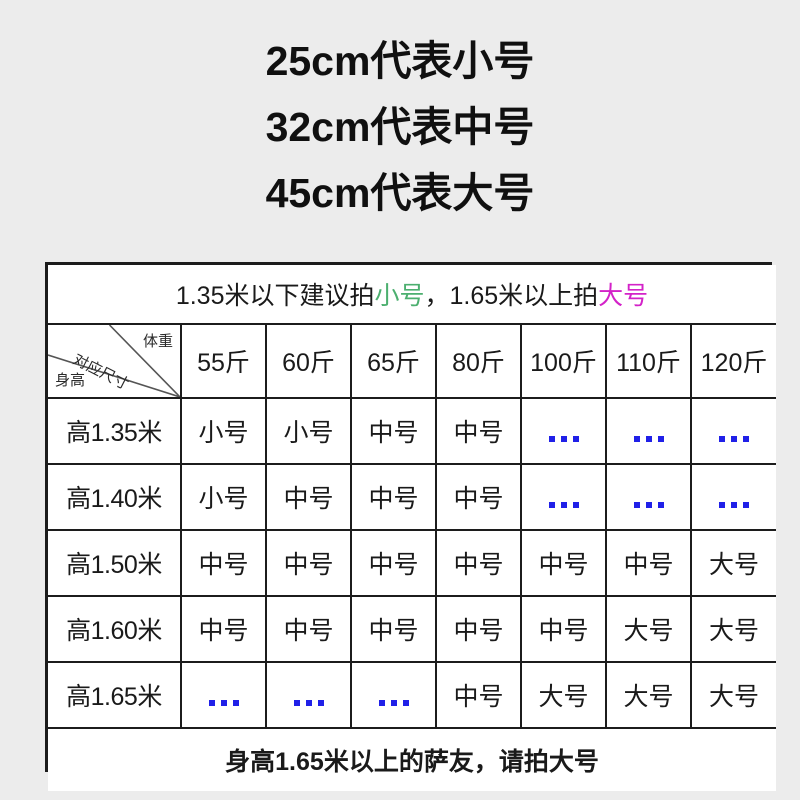  Describe the element at coordinates (400, 61) in the screenshot. I see `headline-line-small: 25cm代表小号` at that location.